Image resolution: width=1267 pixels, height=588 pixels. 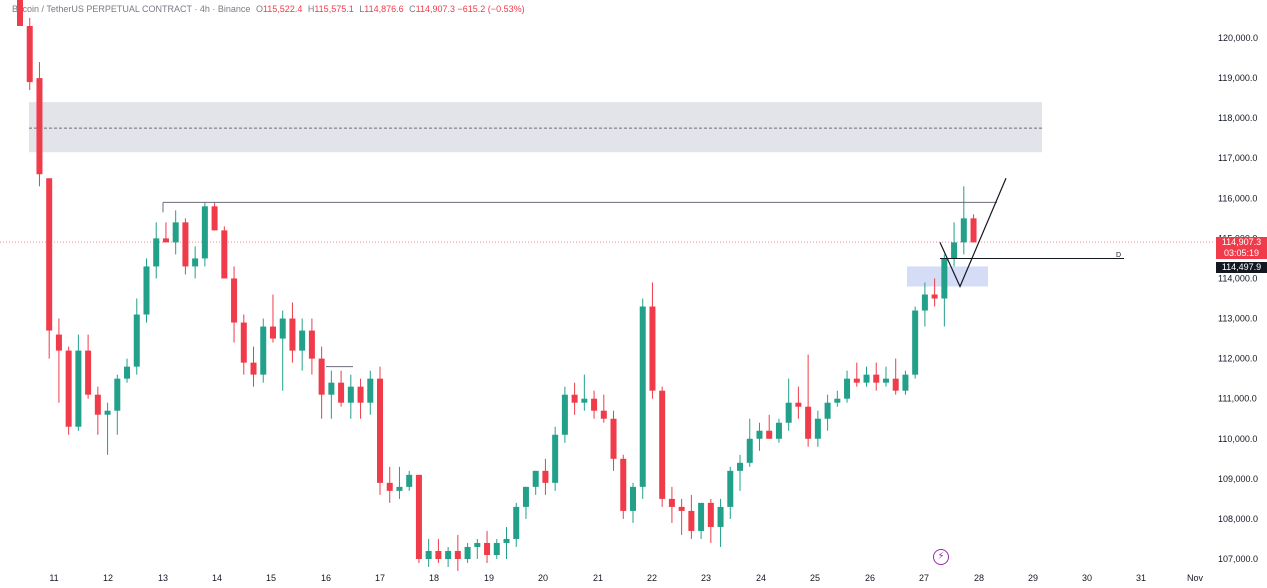 What do you see at coordinates (1119, 255) in the screenshot?
I see `line-label: D` at bounding box center [1119, 255].